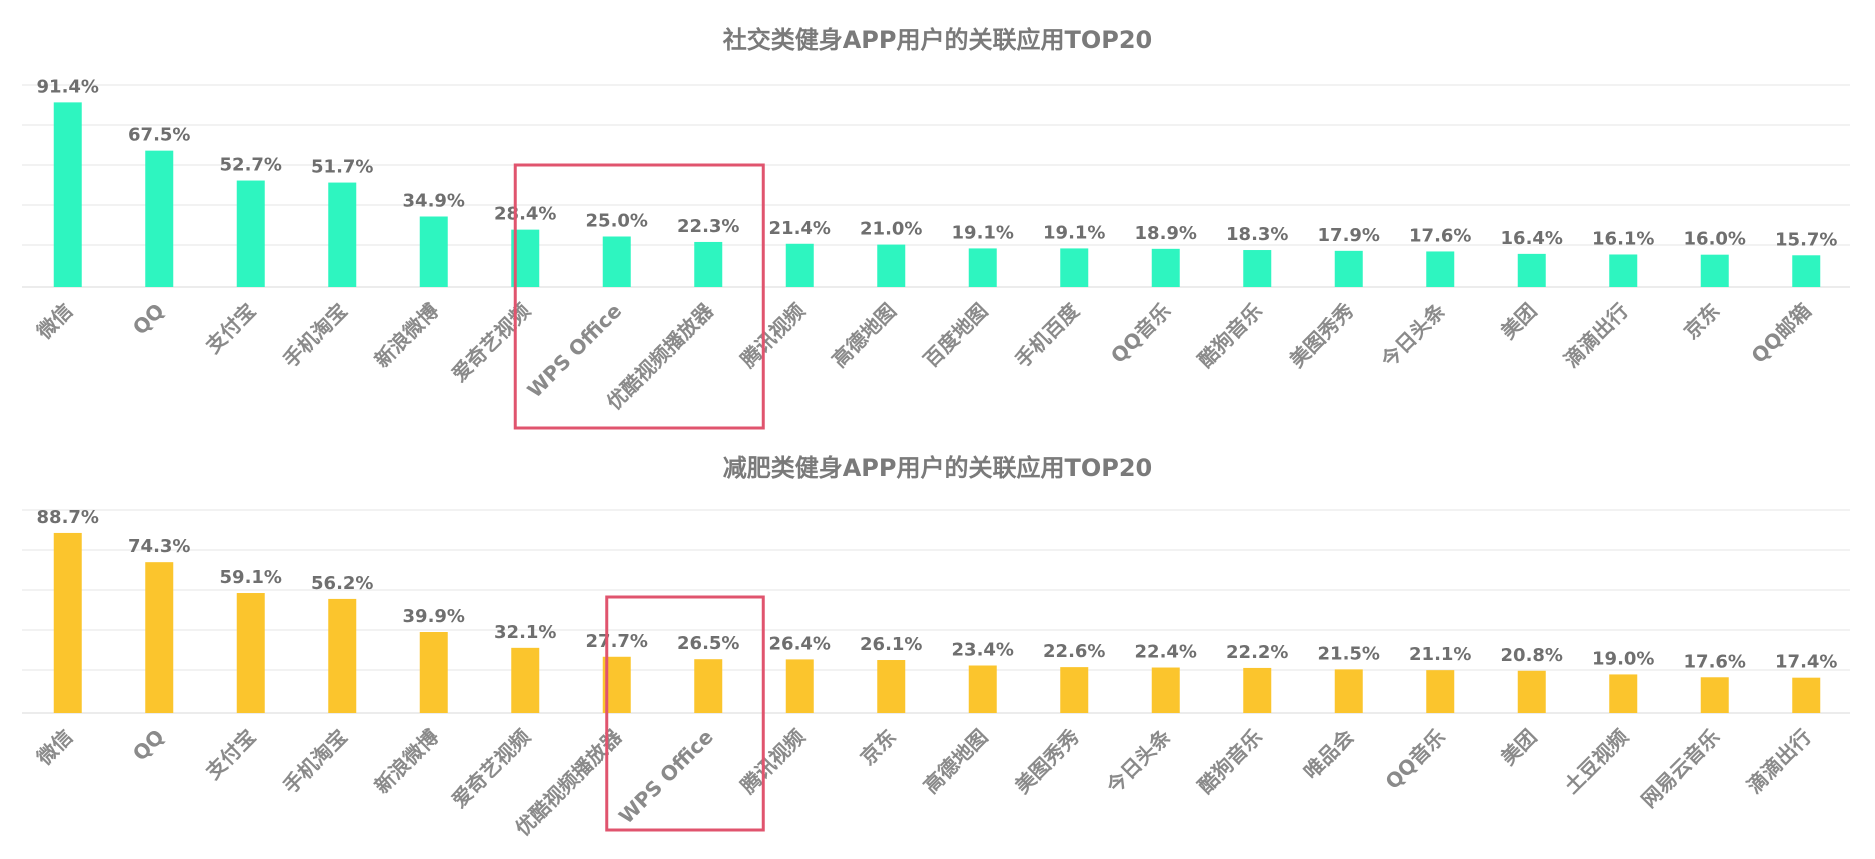 The width and height of the screenshot is (1875, 859). Describe the element at coordinates (956, 336) in the screenshot. I see `category-label: 百度地图` at that location.